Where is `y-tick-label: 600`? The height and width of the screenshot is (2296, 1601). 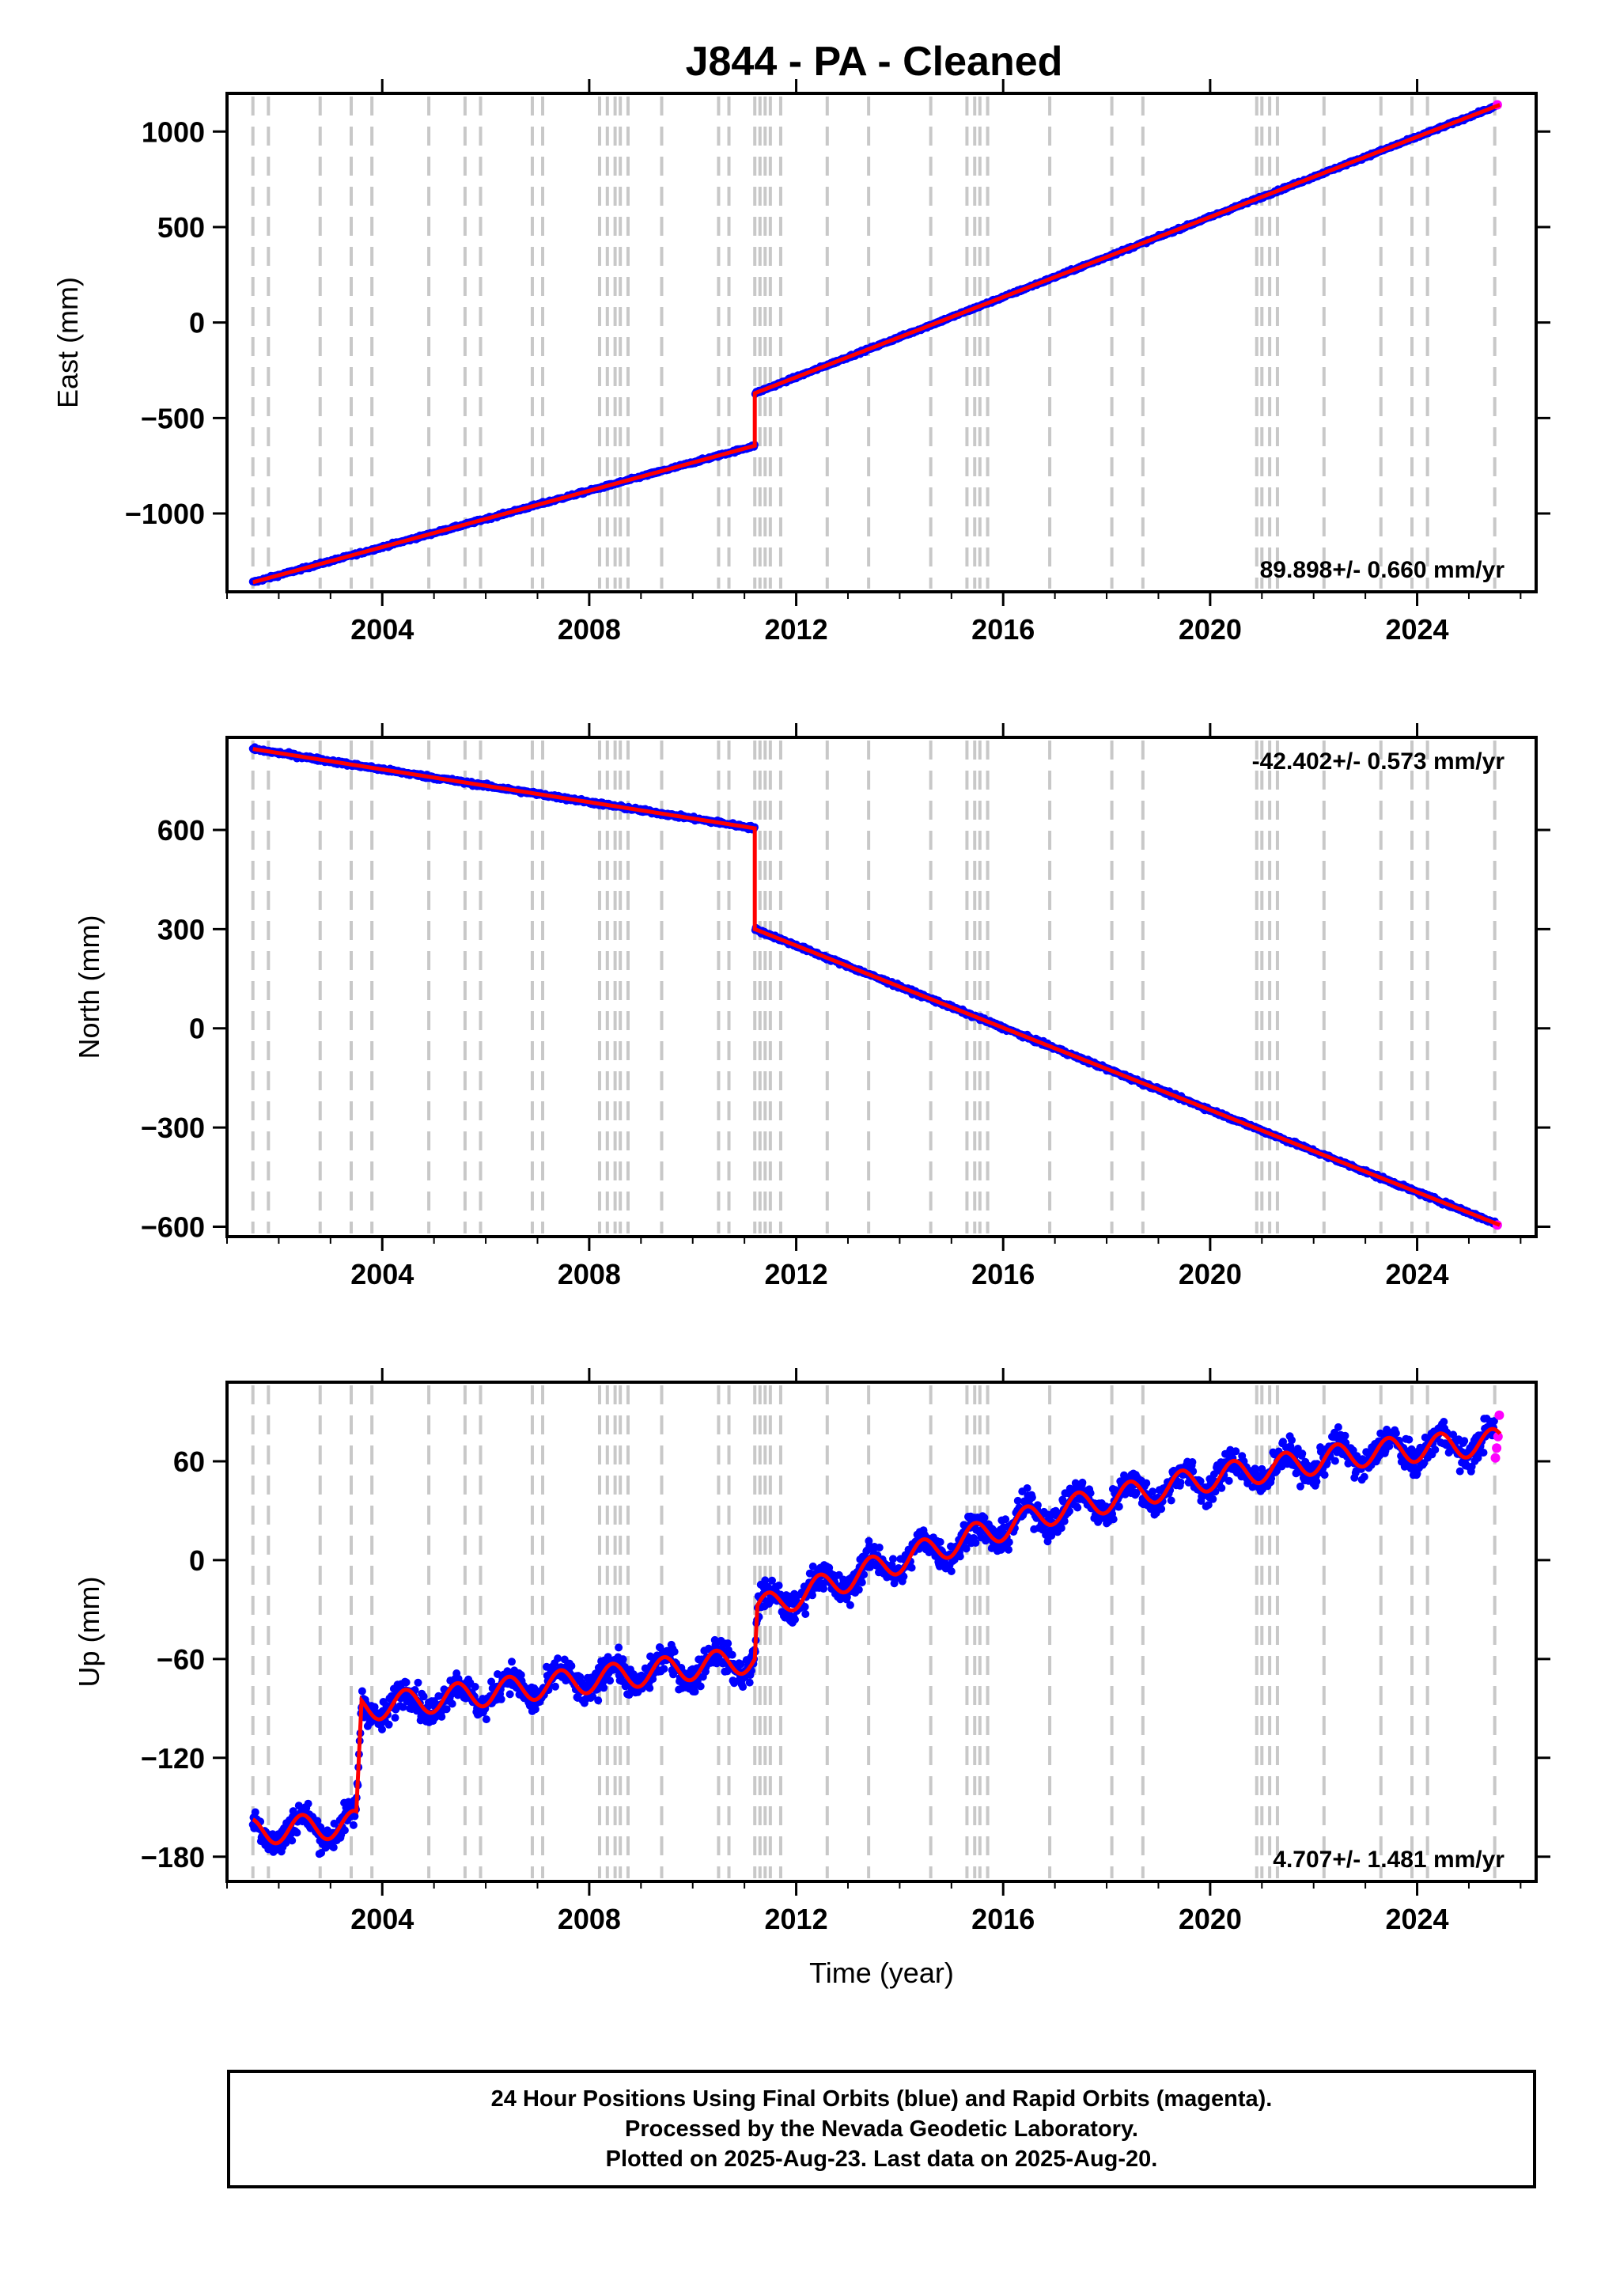 y-tick-label: 600 is located at coordinates (181, 830).